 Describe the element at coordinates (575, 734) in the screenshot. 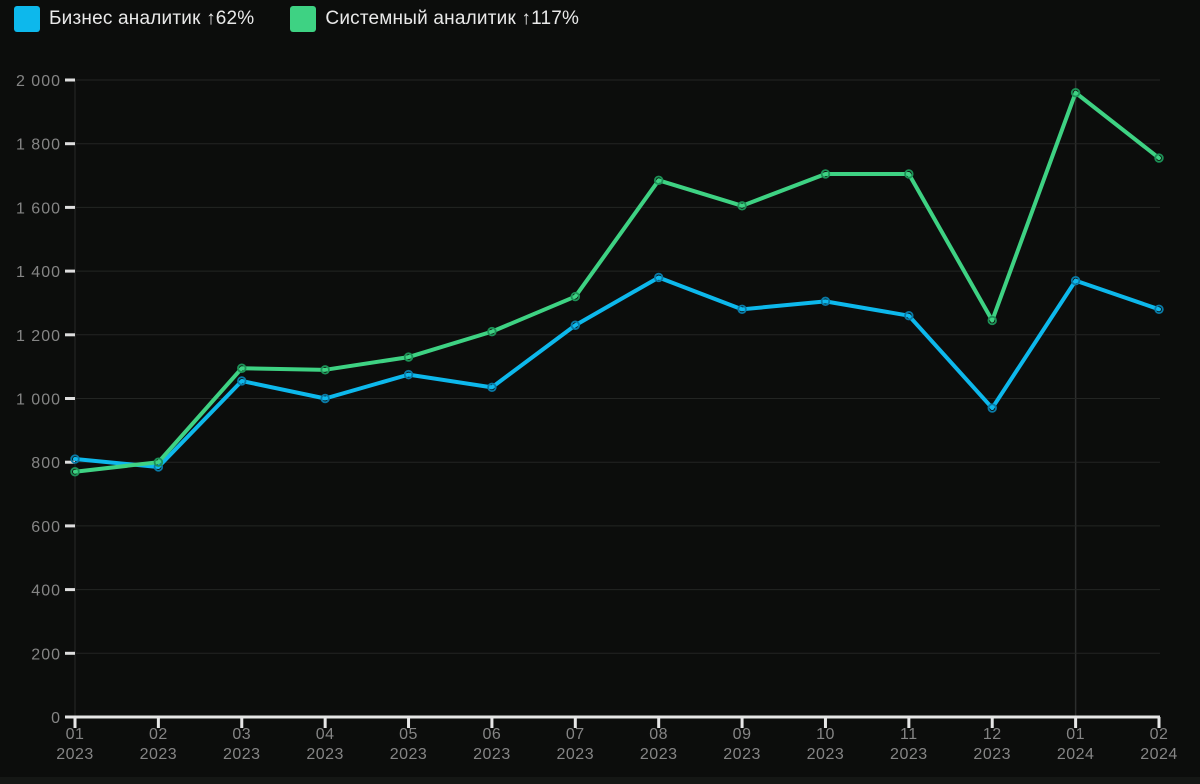

I see `x-tick-month-label-6: 07` at that location.